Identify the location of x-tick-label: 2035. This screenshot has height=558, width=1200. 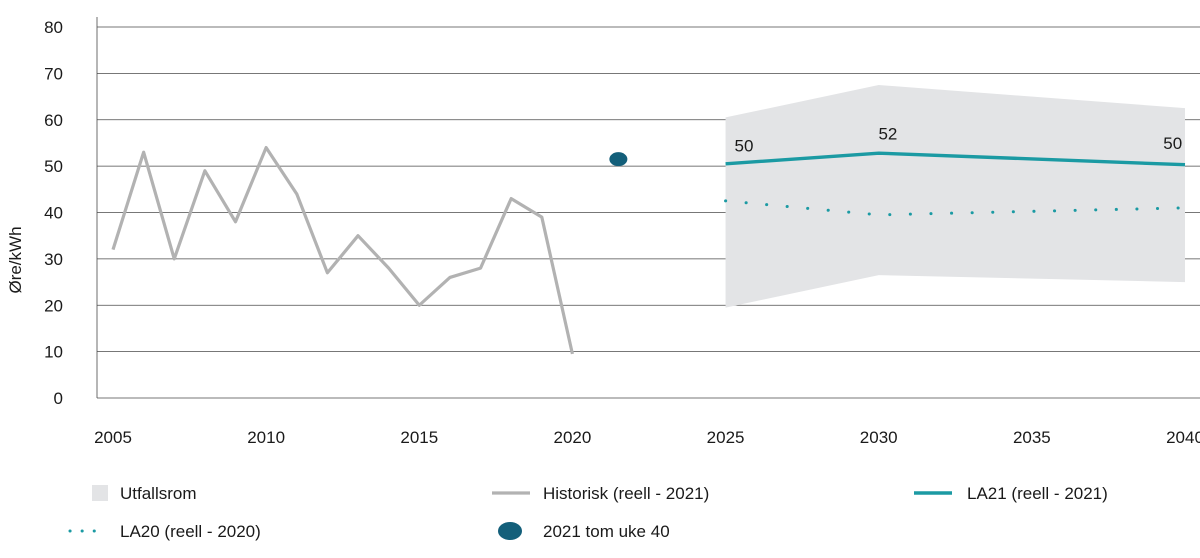
(1032, 437).